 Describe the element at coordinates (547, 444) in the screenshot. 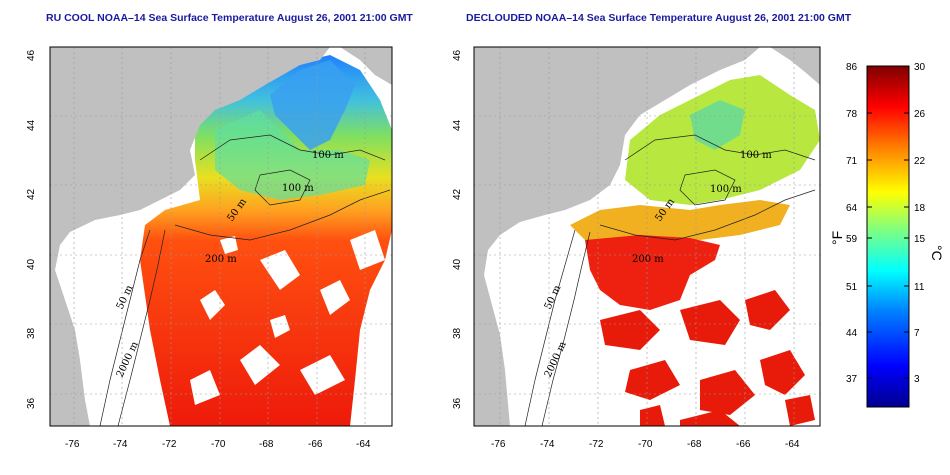

I see `right-lon-tick-minus74: -74` at that location.